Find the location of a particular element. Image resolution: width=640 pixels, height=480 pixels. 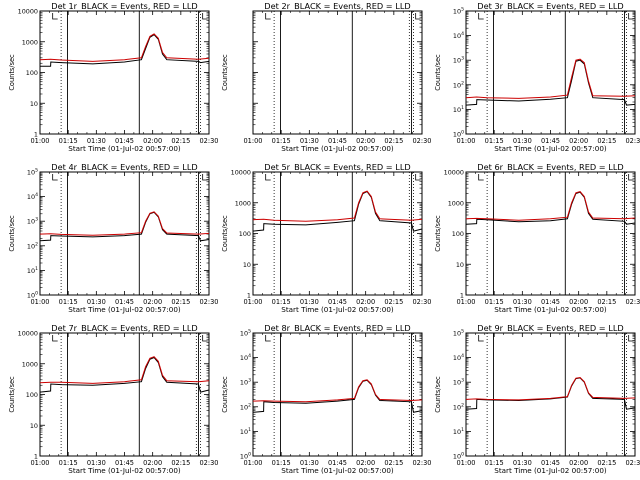

panel-title: Det 3r_BLACK = Events, RED = LLD is located at coordinates (550, 6).